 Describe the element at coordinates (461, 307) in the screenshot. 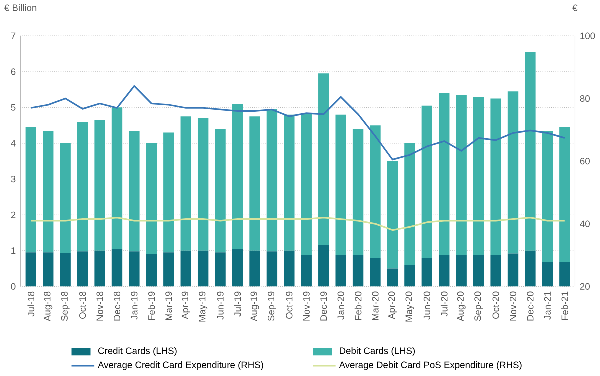

I see `x-tick-label: Aug-20` at that location.